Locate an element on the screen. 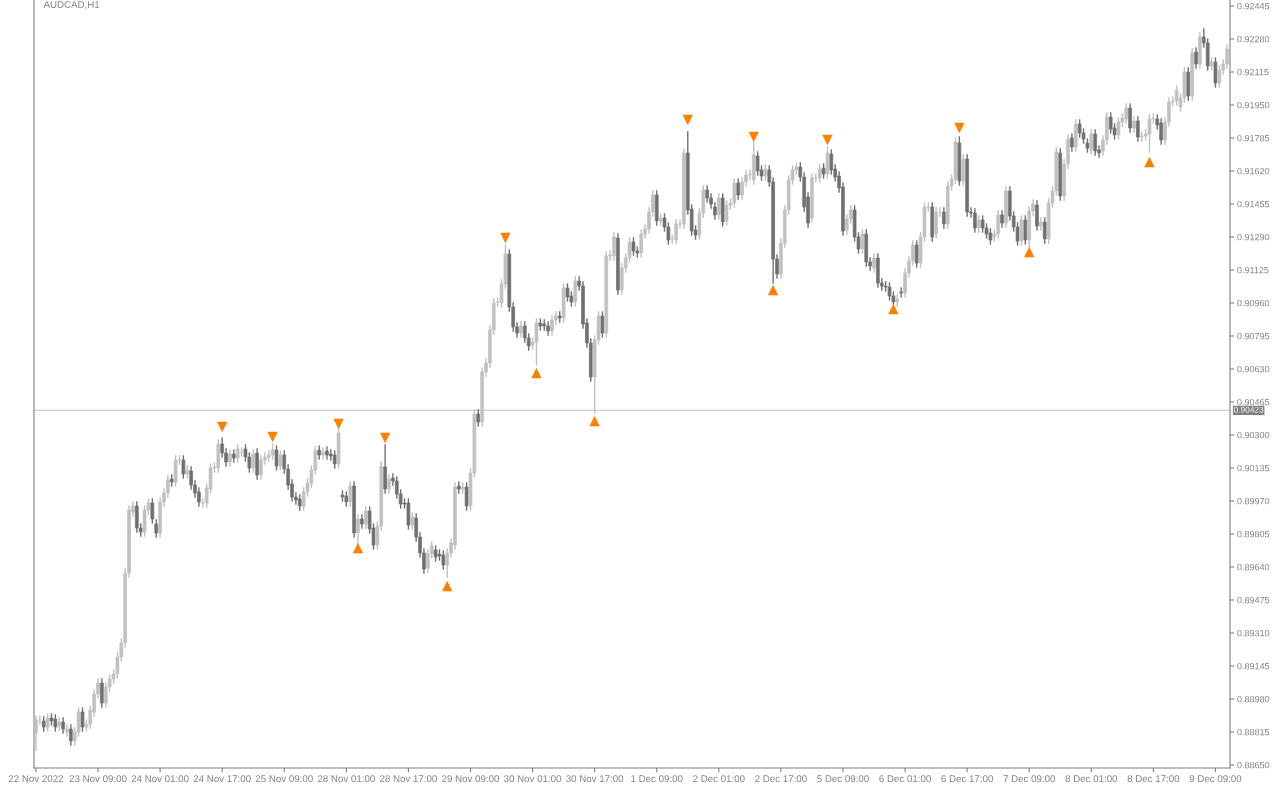  y-tick-label: 0.90300 is located at coordinates (1253, 435).